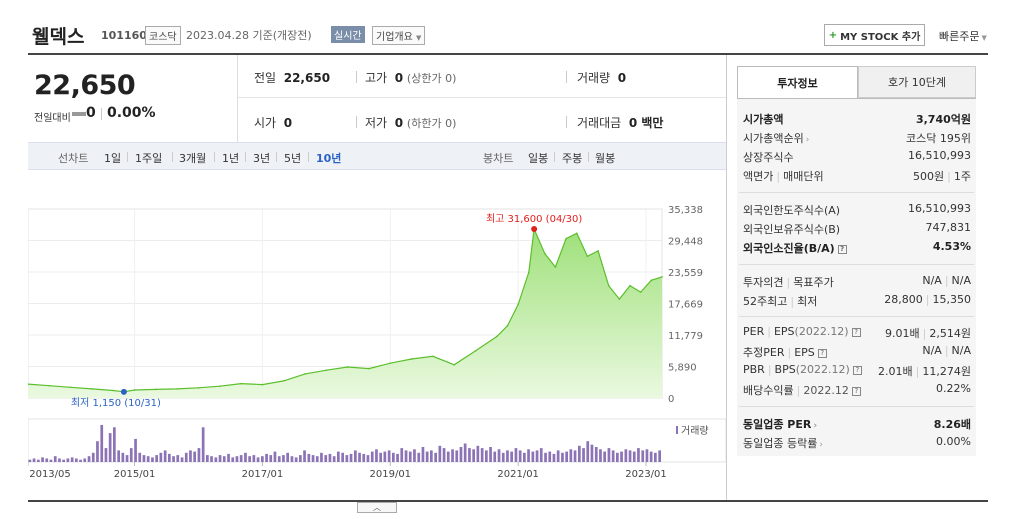 Image resolution: width=1033 pixels, height=519 pixels. Describe the element at coordinates (948, 227) in the screenshot. I see `foreign-hold-value: 747,831` at that location.